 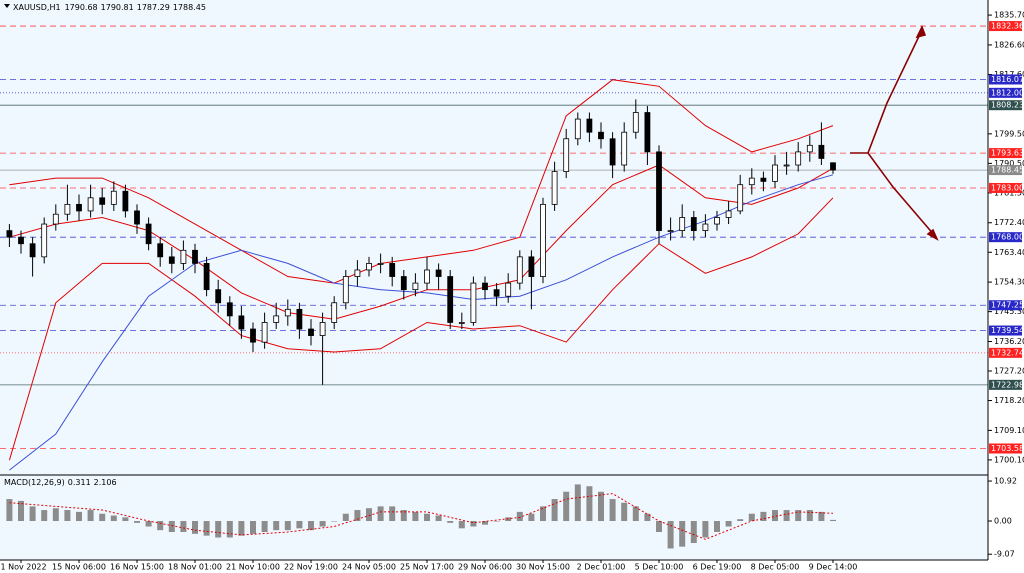 What do you see at coordinates (369, 567) in the screenshot?
I see `x-tick-label: 24 Nov 05:00` at bounding box center [369, 567].